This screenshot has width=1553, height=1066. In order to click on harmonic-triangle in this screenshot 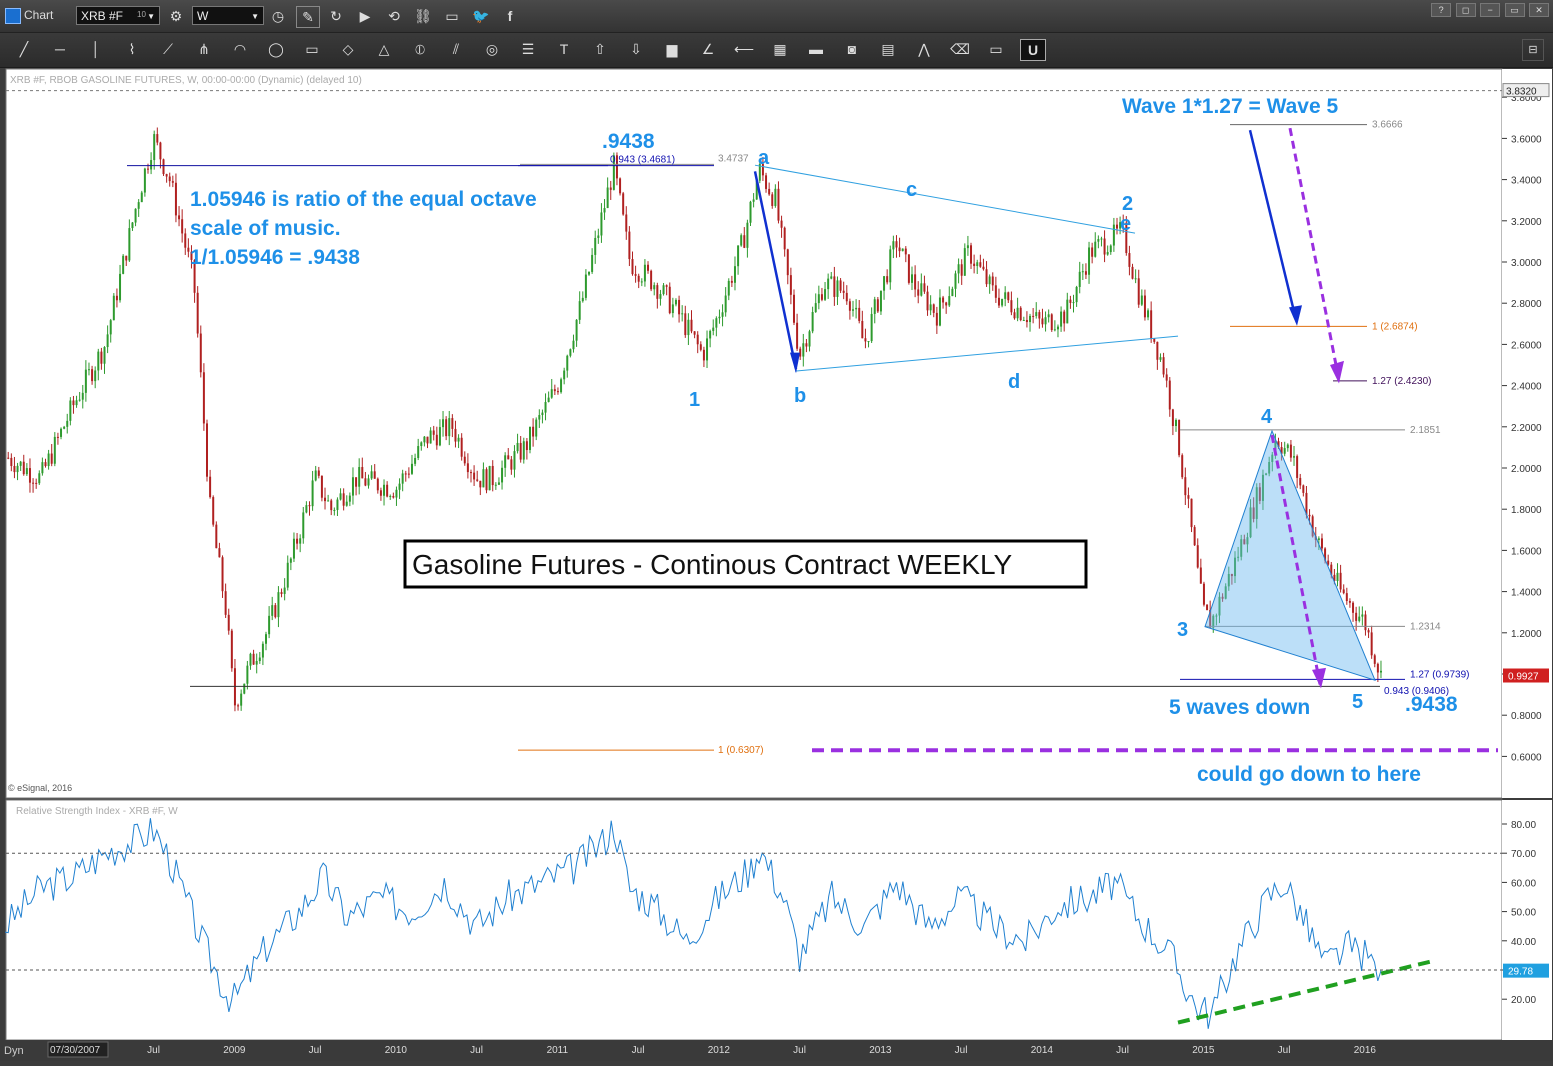, I will do `click(1290, 555)`.